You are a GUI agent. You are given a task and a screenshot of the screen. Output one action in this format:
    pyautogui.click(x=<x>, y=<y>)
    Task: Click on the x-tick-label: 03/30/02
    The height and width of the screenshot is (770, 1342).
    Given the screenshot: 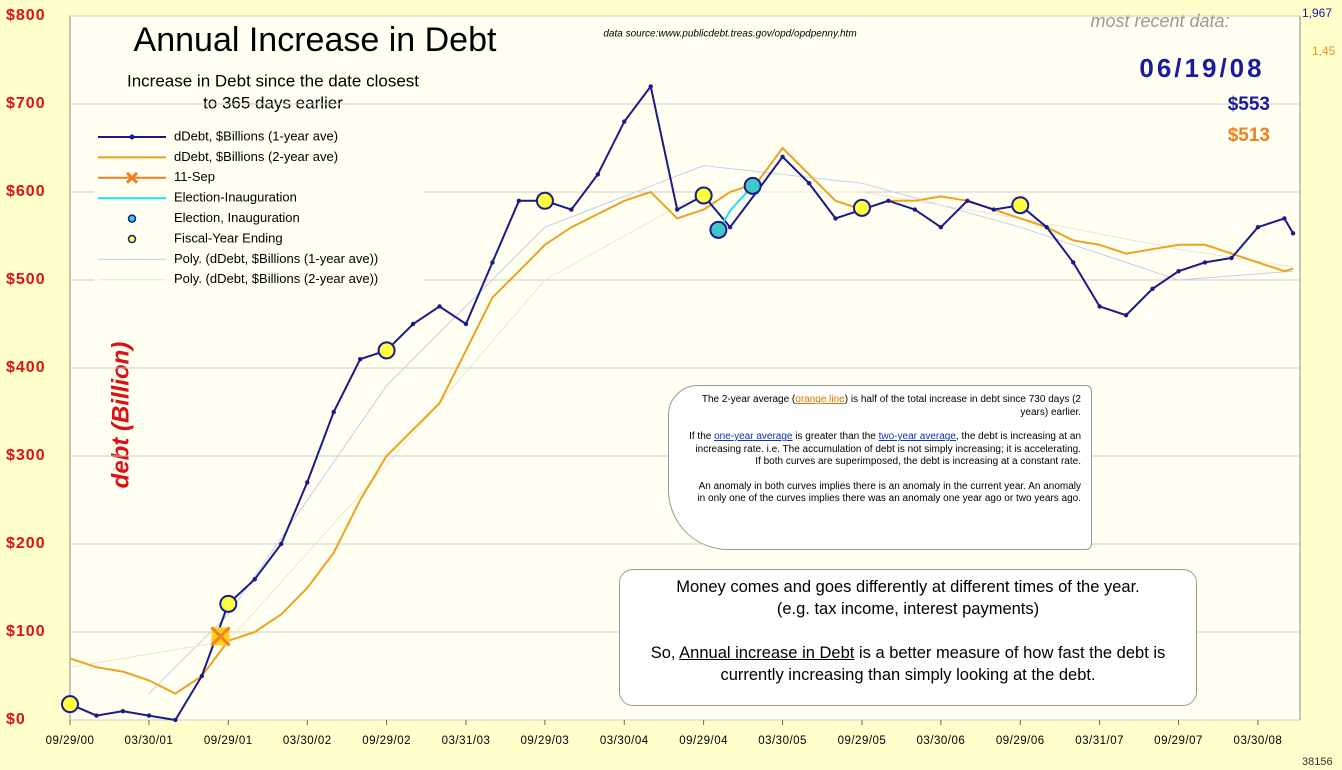 What is the action you would take?
    pyautogui.click(x=307, y=741)
    